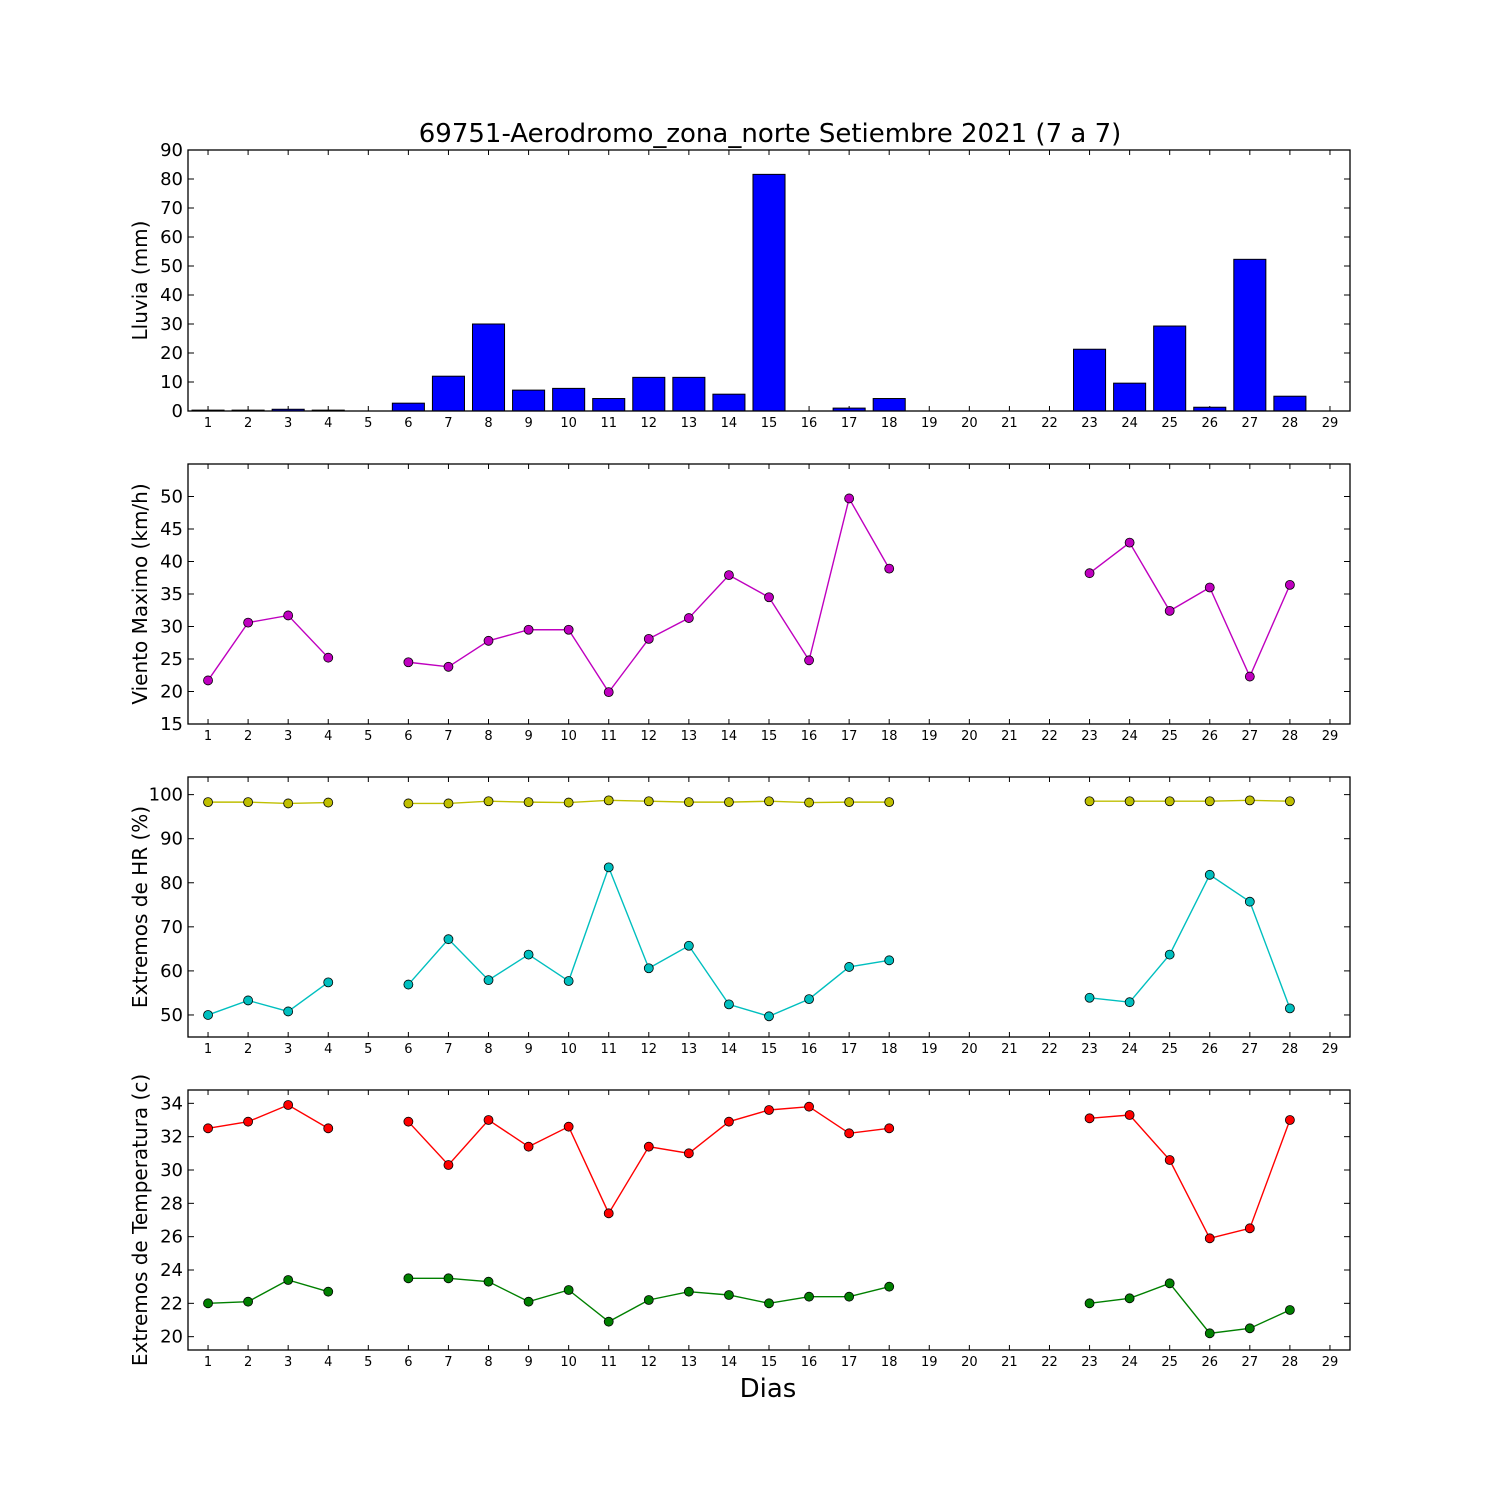  I want to click on wind-xtick-label: 5, so click(368, 736).